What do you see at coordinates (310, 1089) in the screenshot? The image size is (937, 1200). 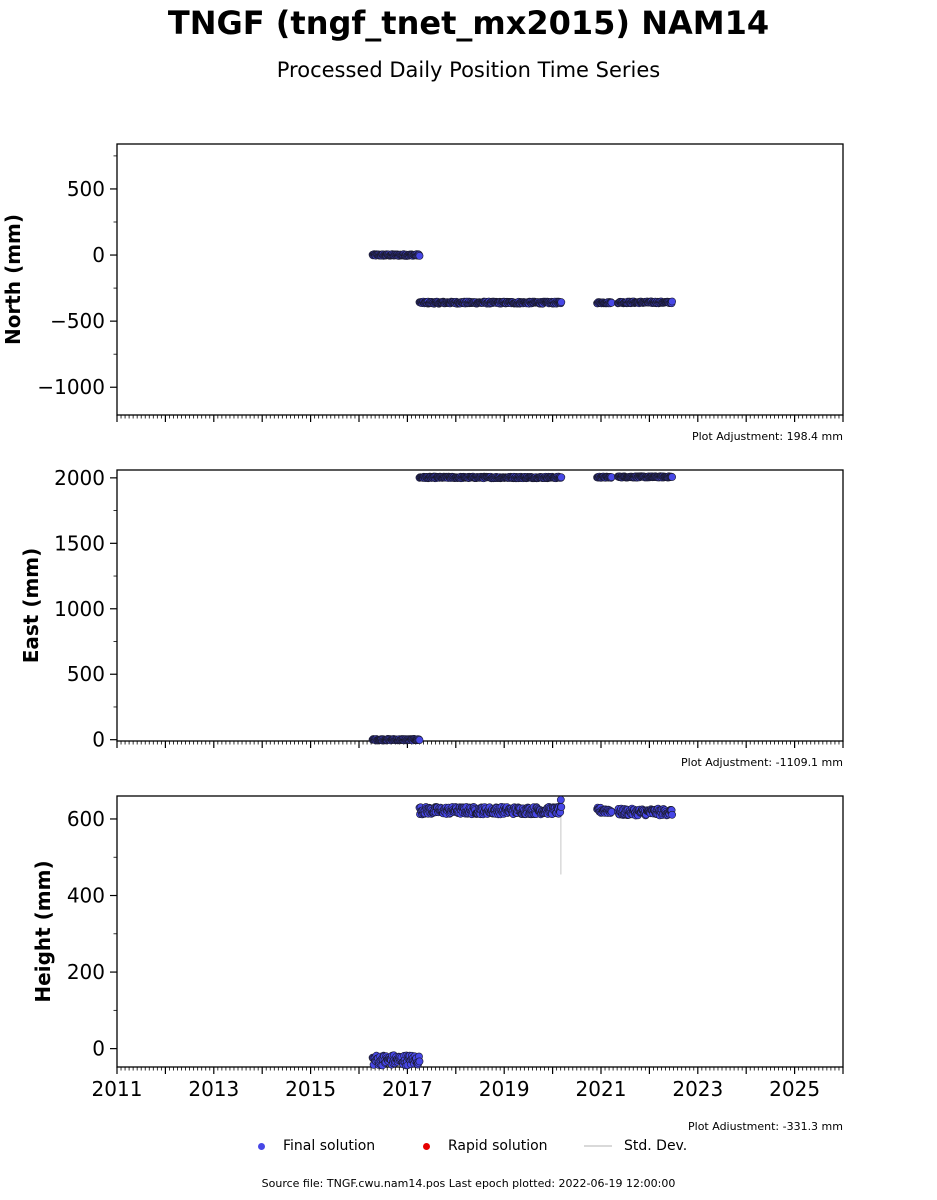 I see `x-tick-label: 2015` at bounding box center [310, 1089].